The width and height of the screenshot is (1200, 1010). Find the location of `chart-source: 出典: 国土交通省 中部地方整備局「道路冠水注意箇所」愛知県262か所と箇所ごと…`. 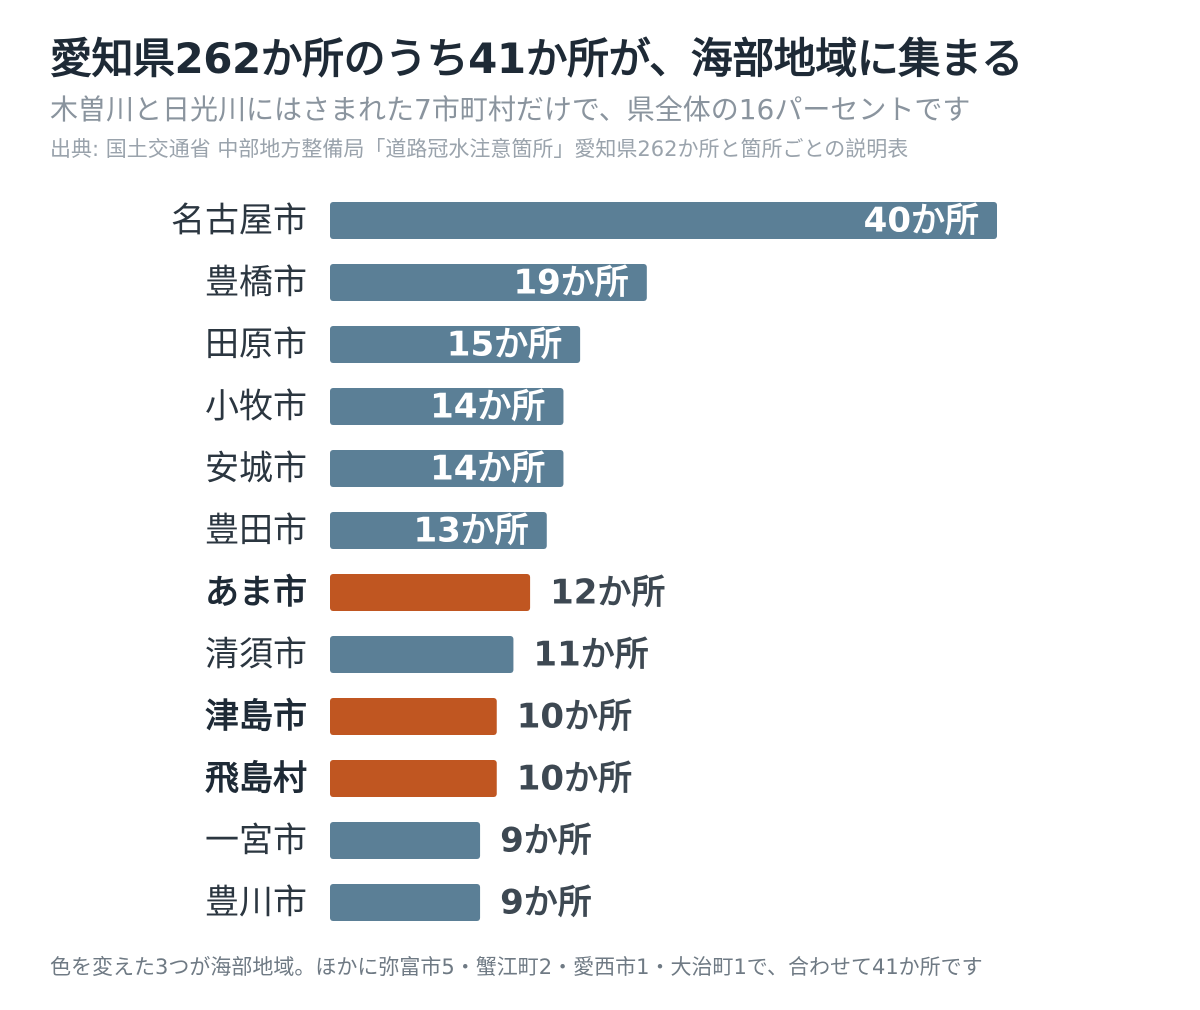

chart-source: 出典: 国土交通省 中部地方整備局「道路冠水注意箇所」愛知県262か所と箇所ごと… is located at coordinates (479, 149).